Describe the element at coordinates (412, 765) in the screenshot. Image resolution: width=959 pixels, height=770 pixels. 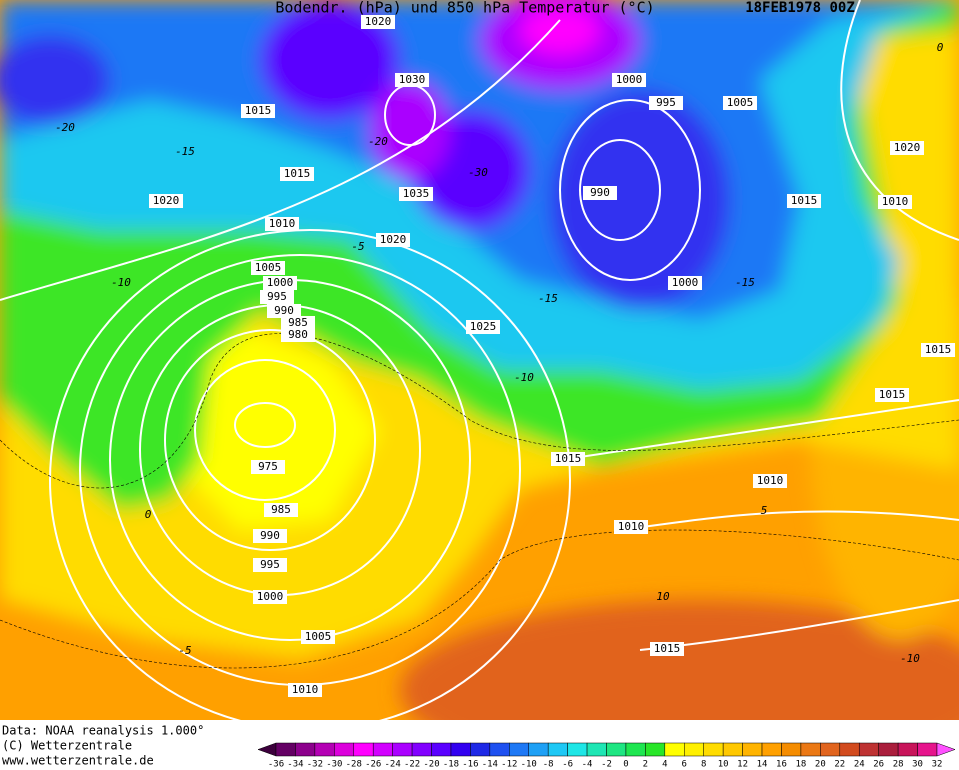
I see `legend-tick-label: -22` at that location.